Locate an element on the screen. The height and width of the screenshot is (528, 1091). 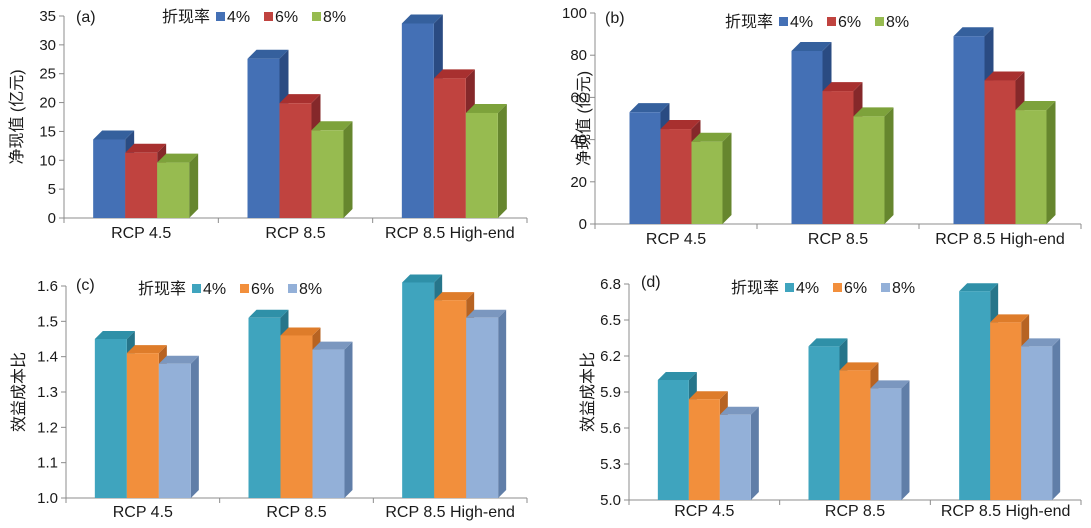
y-tick-label: 1.2 is located at coordinates (47, 427).